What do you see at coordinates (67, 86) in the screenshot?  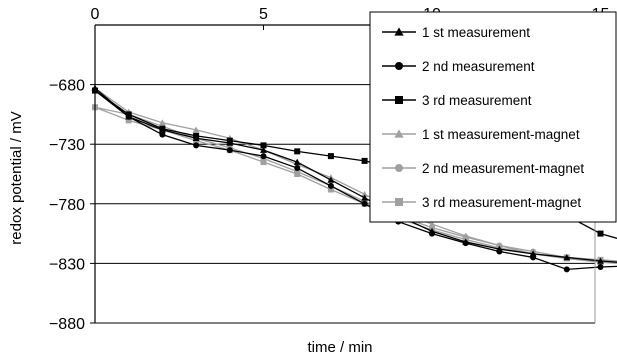 I see `y-tick-label: −680` at bounding box center [67, 86].